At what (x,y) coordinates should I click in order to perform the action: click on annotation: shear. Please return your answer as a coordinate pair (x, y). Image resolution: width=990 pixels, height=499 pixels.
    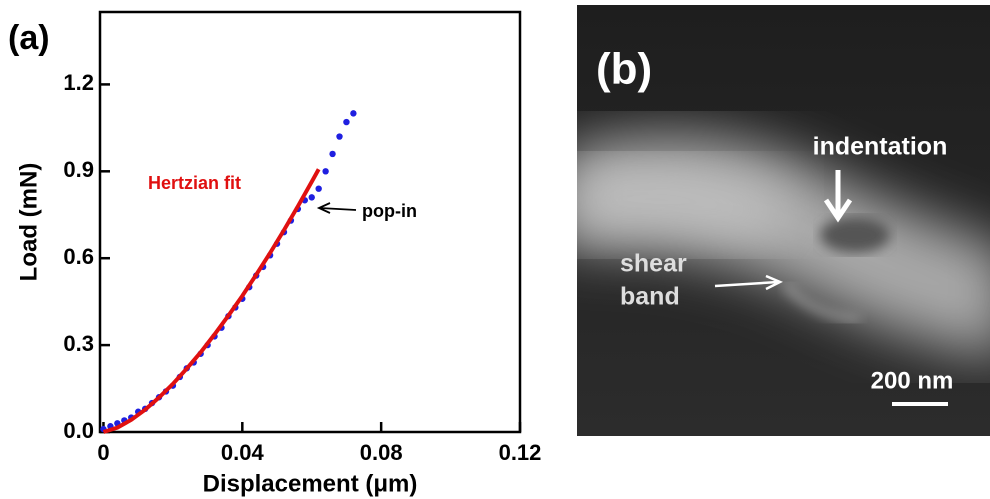
    Looking at the image, I should click on (653, 264).